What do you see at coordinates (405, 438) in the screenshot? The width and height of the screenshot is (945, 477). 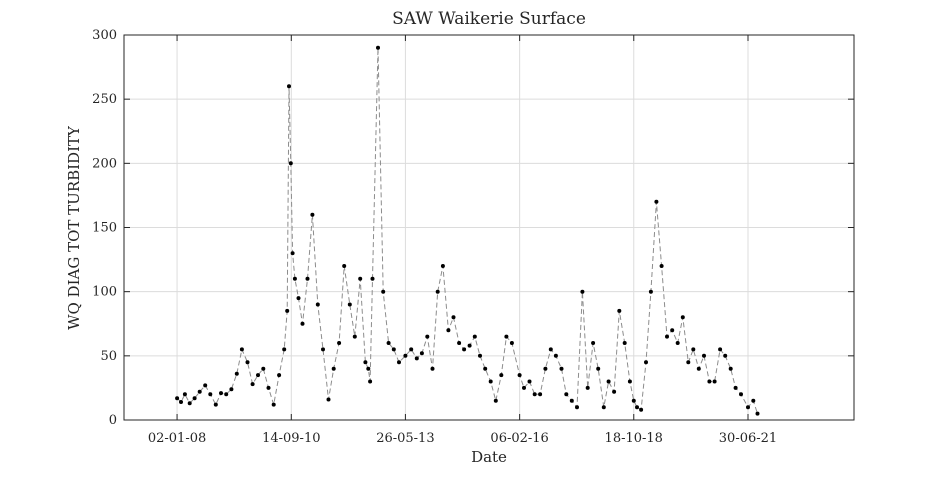 I see `x-tick-label: 26-05-13` at bounding box center [405, 438].